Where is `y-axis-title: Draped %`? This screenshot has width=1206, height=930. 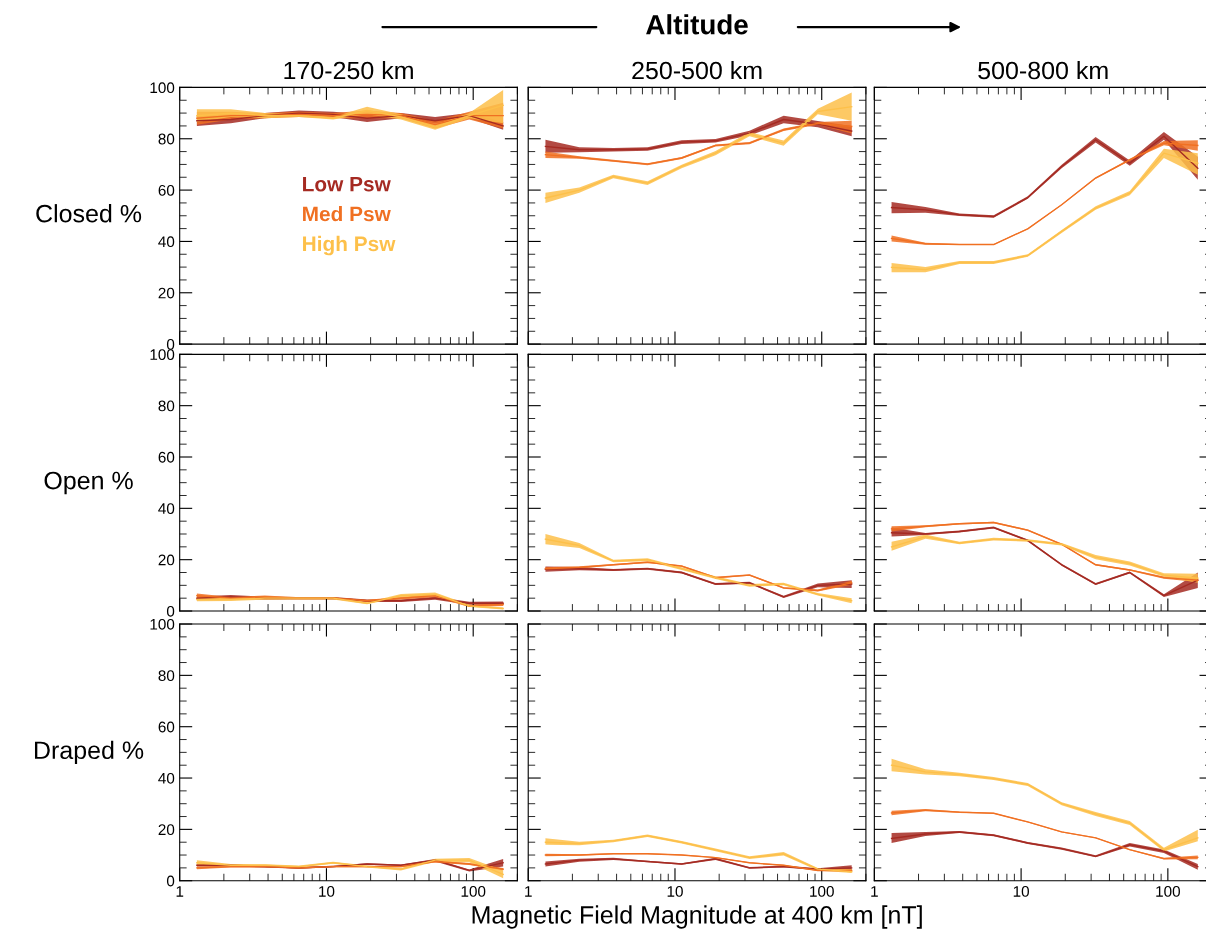
y-axis-title: Draped % is located at coordinates (89, 752).